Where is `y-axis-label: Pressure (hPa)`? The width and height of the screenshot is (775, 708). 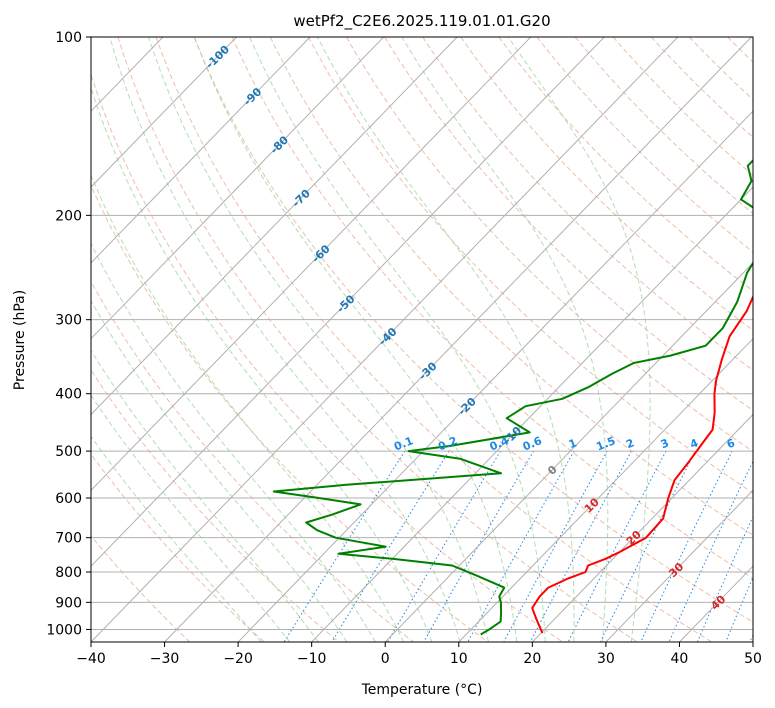 y-axis-label: Pressure (hPa) is located at coordinates (20, 340).